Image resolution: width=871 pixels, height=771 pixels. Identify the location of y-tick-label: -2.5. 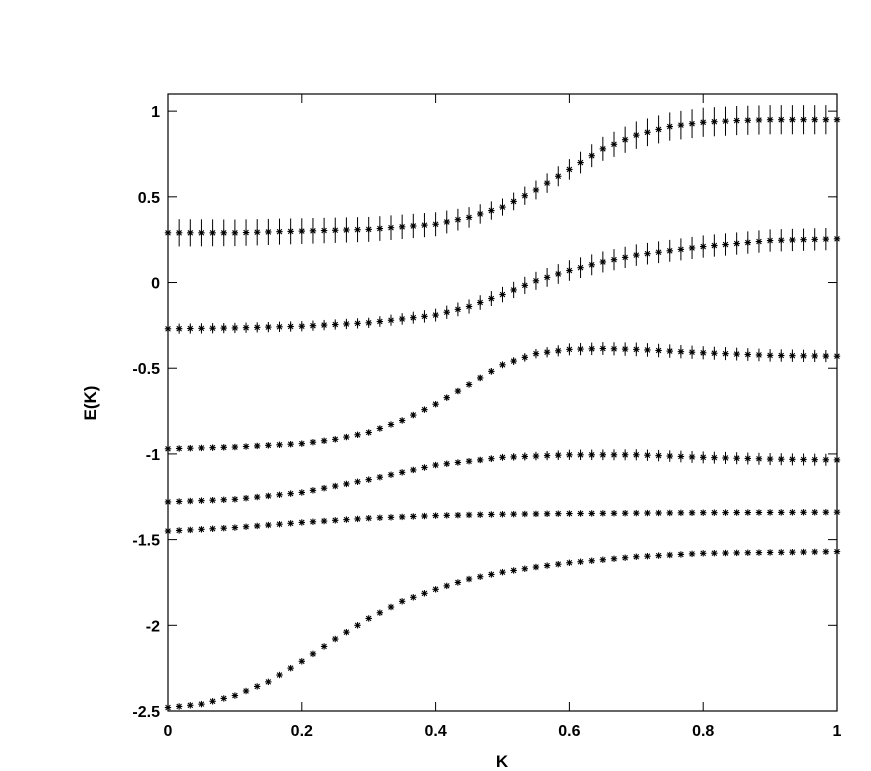
(146, 712).